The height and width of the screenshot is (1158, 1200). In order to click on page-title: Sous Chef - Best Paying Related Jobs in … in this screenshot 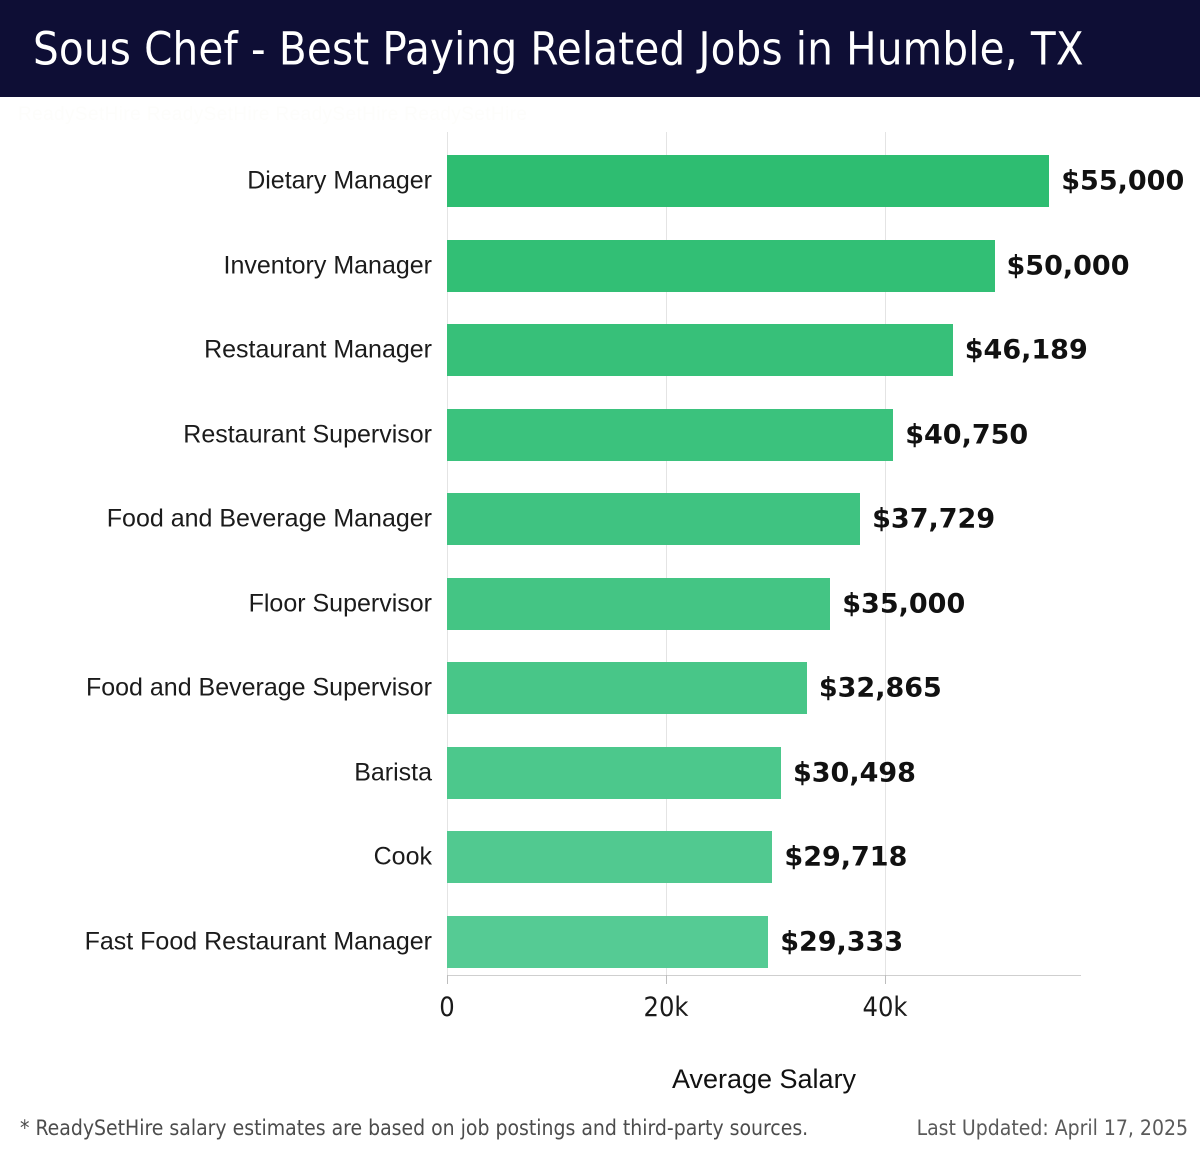, I will do `click(558, 48)`.